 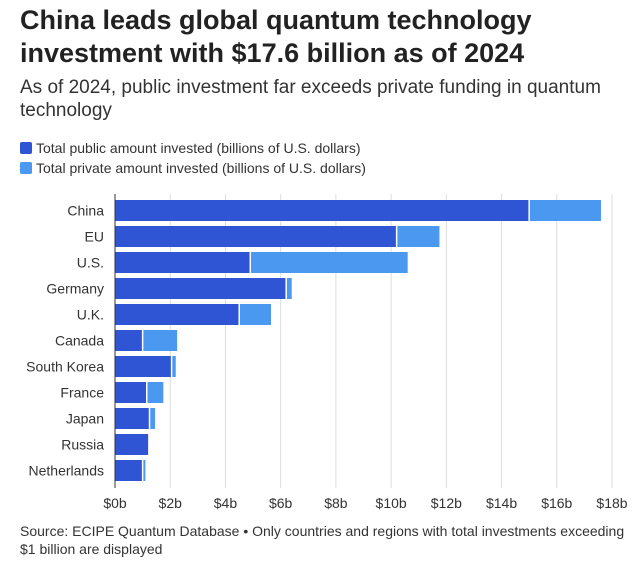 I want to click on x-tick-label: $6b, so click(x=281, y=503).